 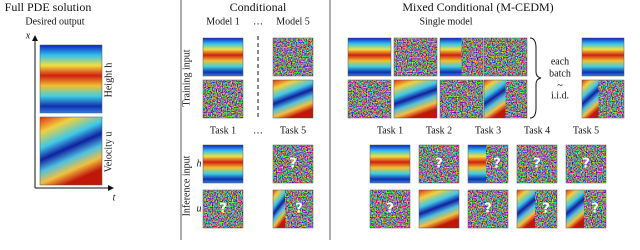 What do you see at coordinates (186, 185) in the screenshot?
I see `row-label: Inference input` at bounding box center [186, 185].